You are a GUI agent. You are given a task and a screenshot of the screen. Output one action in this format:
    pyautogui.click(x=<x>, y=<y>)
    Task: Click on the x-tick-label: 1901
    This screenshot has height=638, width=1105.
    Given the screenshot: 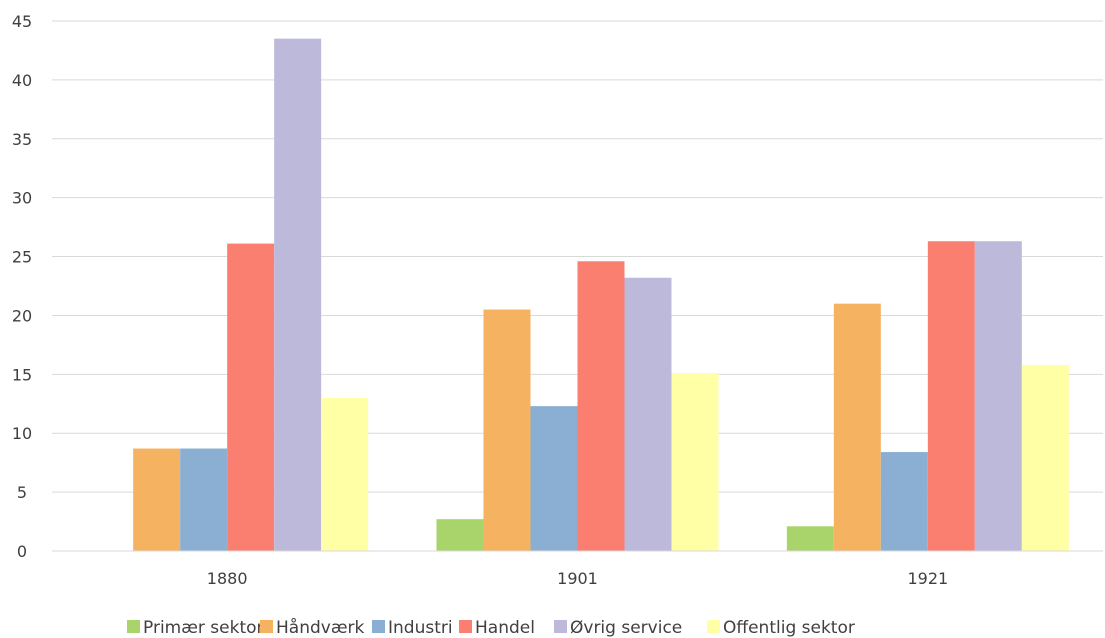 What is the action you would take?
    pyautogui.click(x=577, y=578)
    